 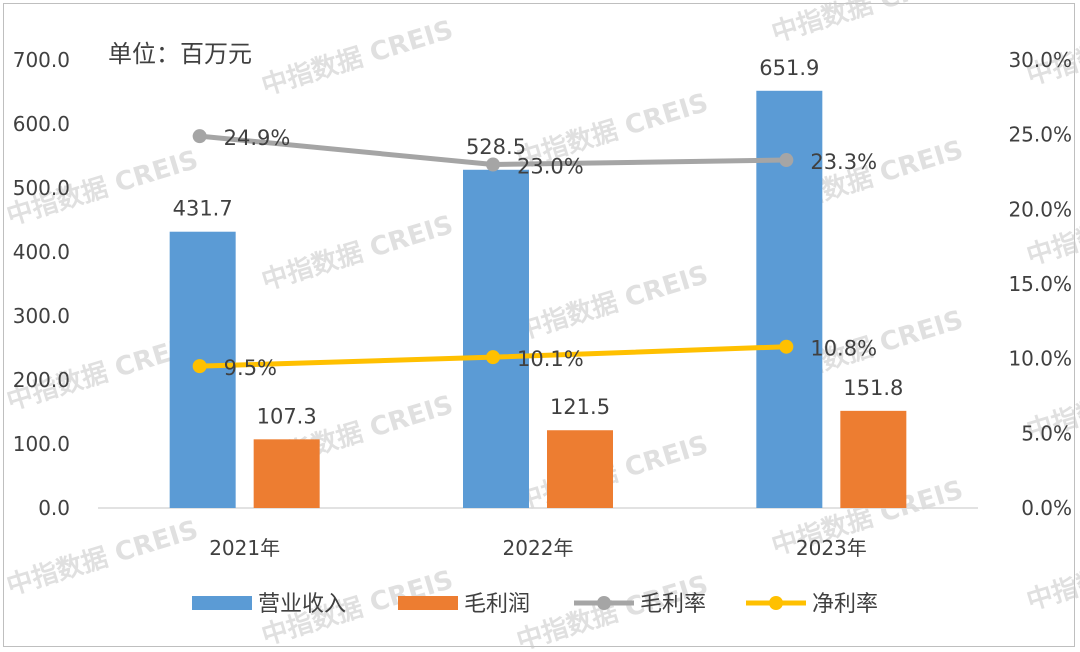 What do you see at coordinates (244, 548) in the screenshot?
I see `x-tick-label: 2021年` at bounding box center [244, 548].